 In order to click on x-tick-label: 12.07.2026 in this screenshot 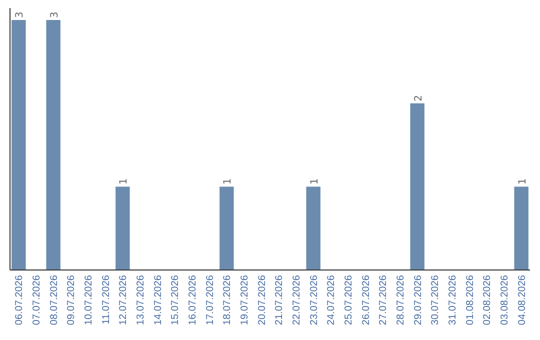, I will do `click(124, 300)`.